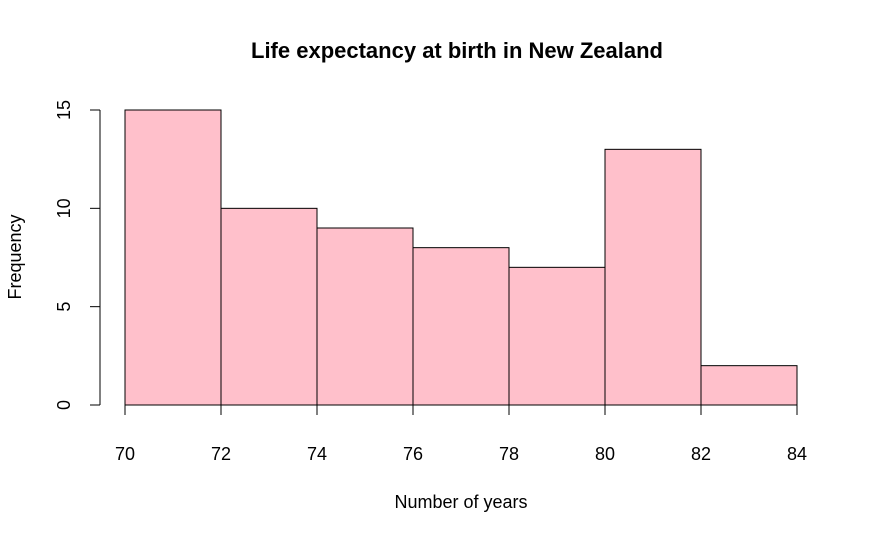 The image size is (875, 540). What do you see at coordinates (317, 454) in the screenshot?
I see `x-tick-label: 74` at bounding box center [317, 454].